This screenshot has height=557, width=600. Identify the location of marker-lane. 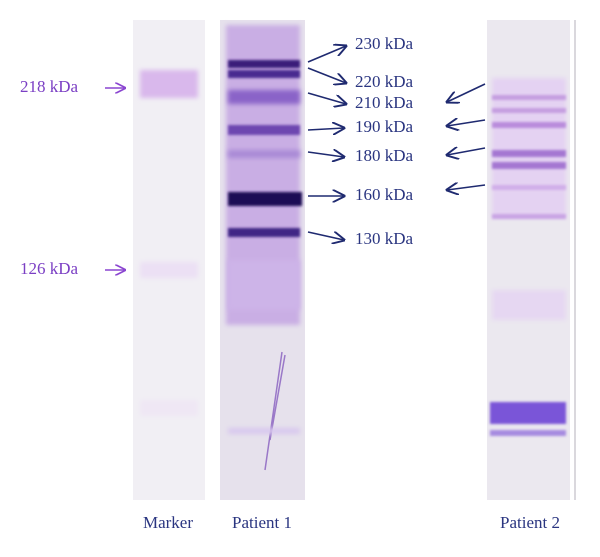
(169, 260).